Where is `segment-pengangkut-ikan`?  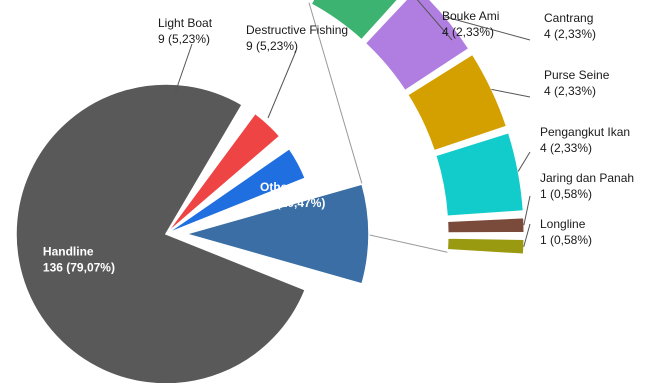
segment-pengangkut-ikan is located at coordinates (479, 174).